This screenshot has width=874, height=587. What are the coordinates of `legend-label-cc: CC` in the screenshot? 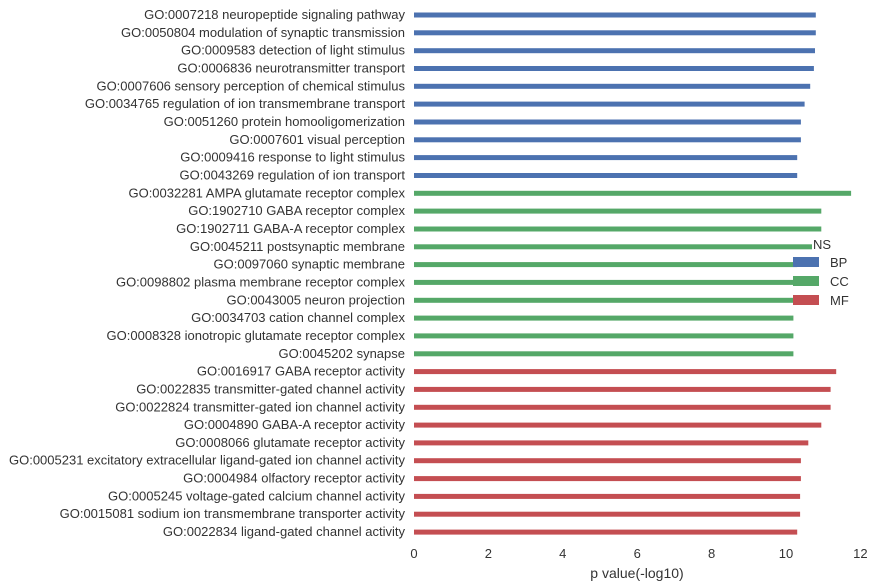 It's located at (839, 281).